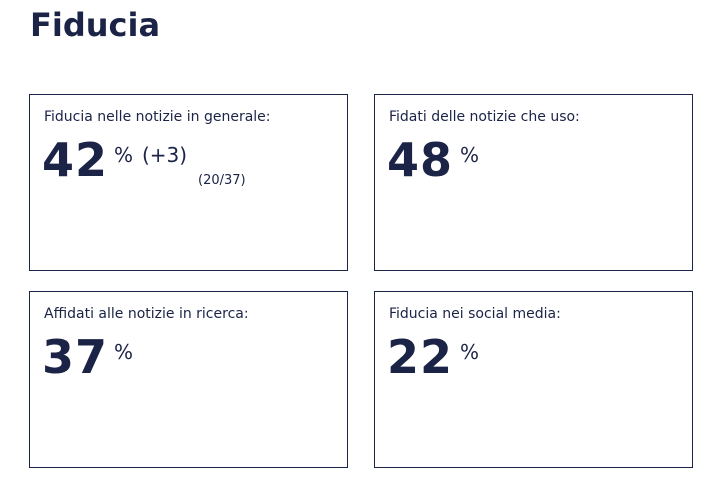 This screenshot has width=720, height=490. I want to click on stat-change: (+3), so click(165, 155).